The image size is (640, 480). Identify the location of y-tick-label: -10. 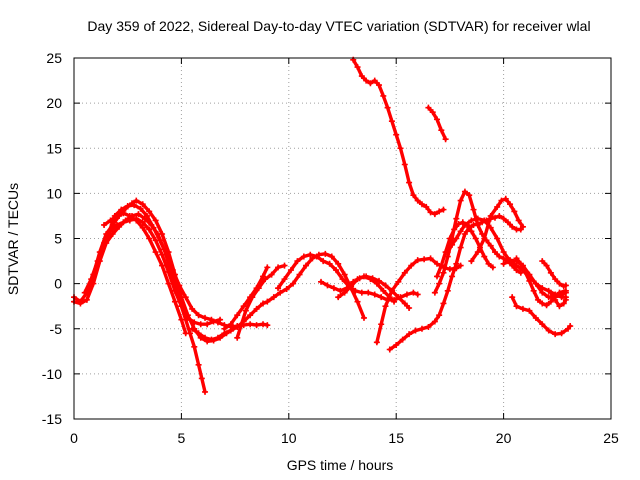
(52, 374).